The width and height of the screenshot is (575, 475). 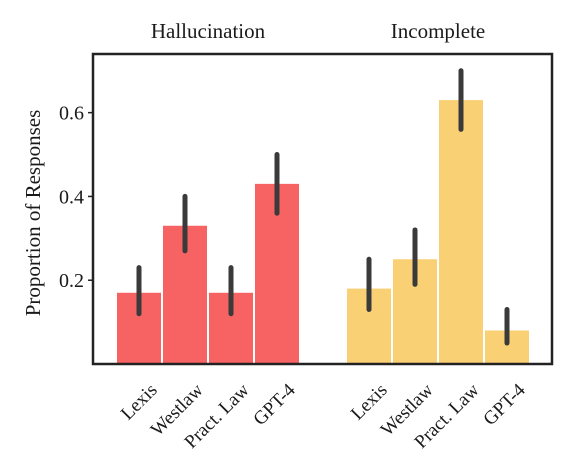 I want to click on y-tick-label-1: 0.2, so click(x=71, y=281).